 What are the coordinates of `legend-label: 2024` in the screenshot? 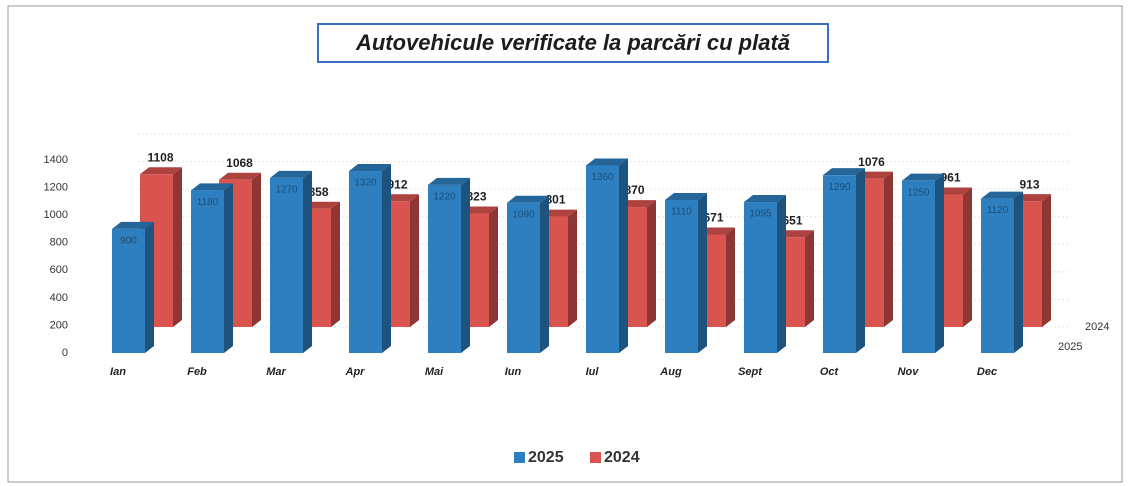 It's located at (622, 457).